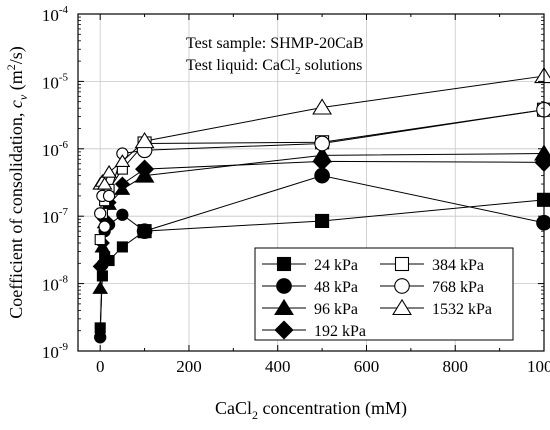  I want to click on legend-marker-768-kpa, so click(402, 286).